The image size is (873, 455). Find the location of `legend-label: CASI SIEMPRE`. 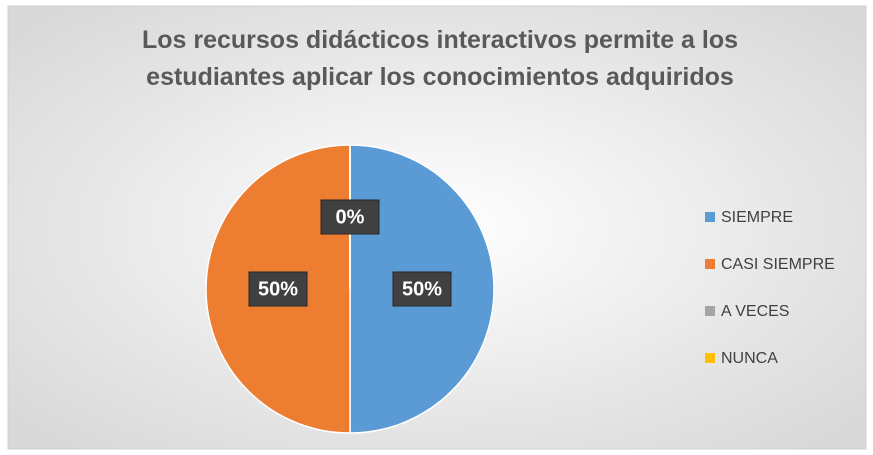

legend-label: CASI SIEMPRE is located at coordinates (778, 264).